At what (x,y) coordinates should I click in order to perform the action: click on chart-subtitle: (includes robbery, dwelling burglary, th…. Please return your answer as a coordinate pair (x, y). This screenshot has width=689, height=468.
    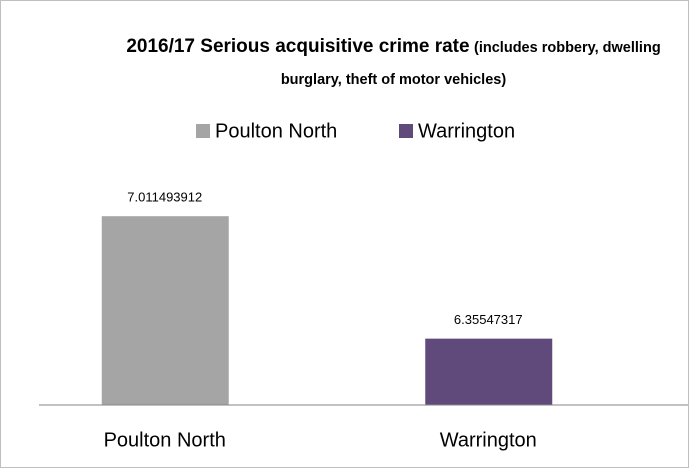
    Looking at the image, I should click on (470, 64).